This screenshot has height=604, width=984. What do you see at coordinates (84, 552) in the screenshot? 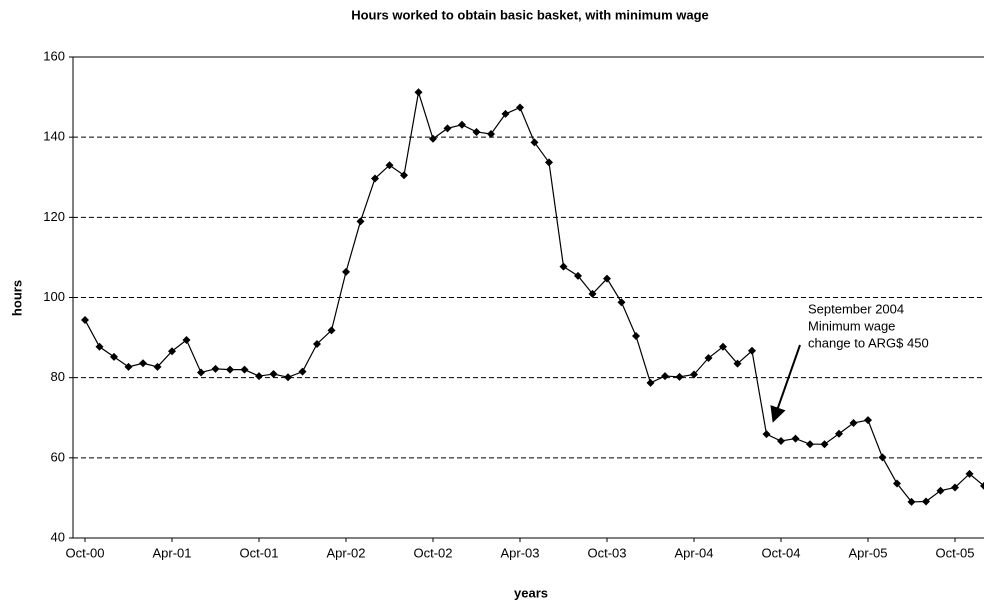
I see `x-tick-label: Oct-00` at bounding box center [84, 552].